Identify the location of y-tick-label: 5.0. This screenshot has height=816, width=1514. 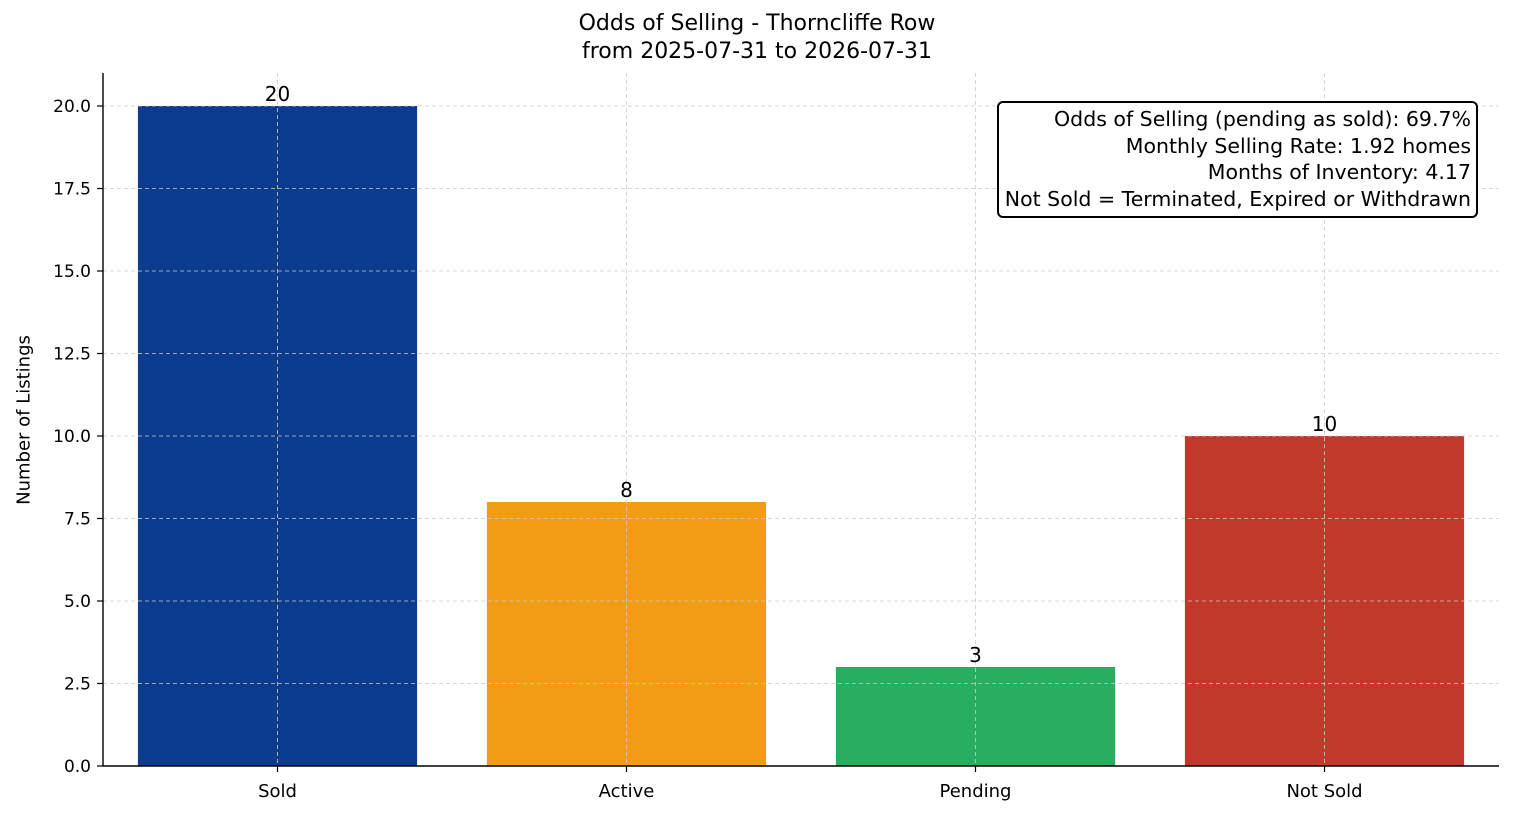
(77, 602).